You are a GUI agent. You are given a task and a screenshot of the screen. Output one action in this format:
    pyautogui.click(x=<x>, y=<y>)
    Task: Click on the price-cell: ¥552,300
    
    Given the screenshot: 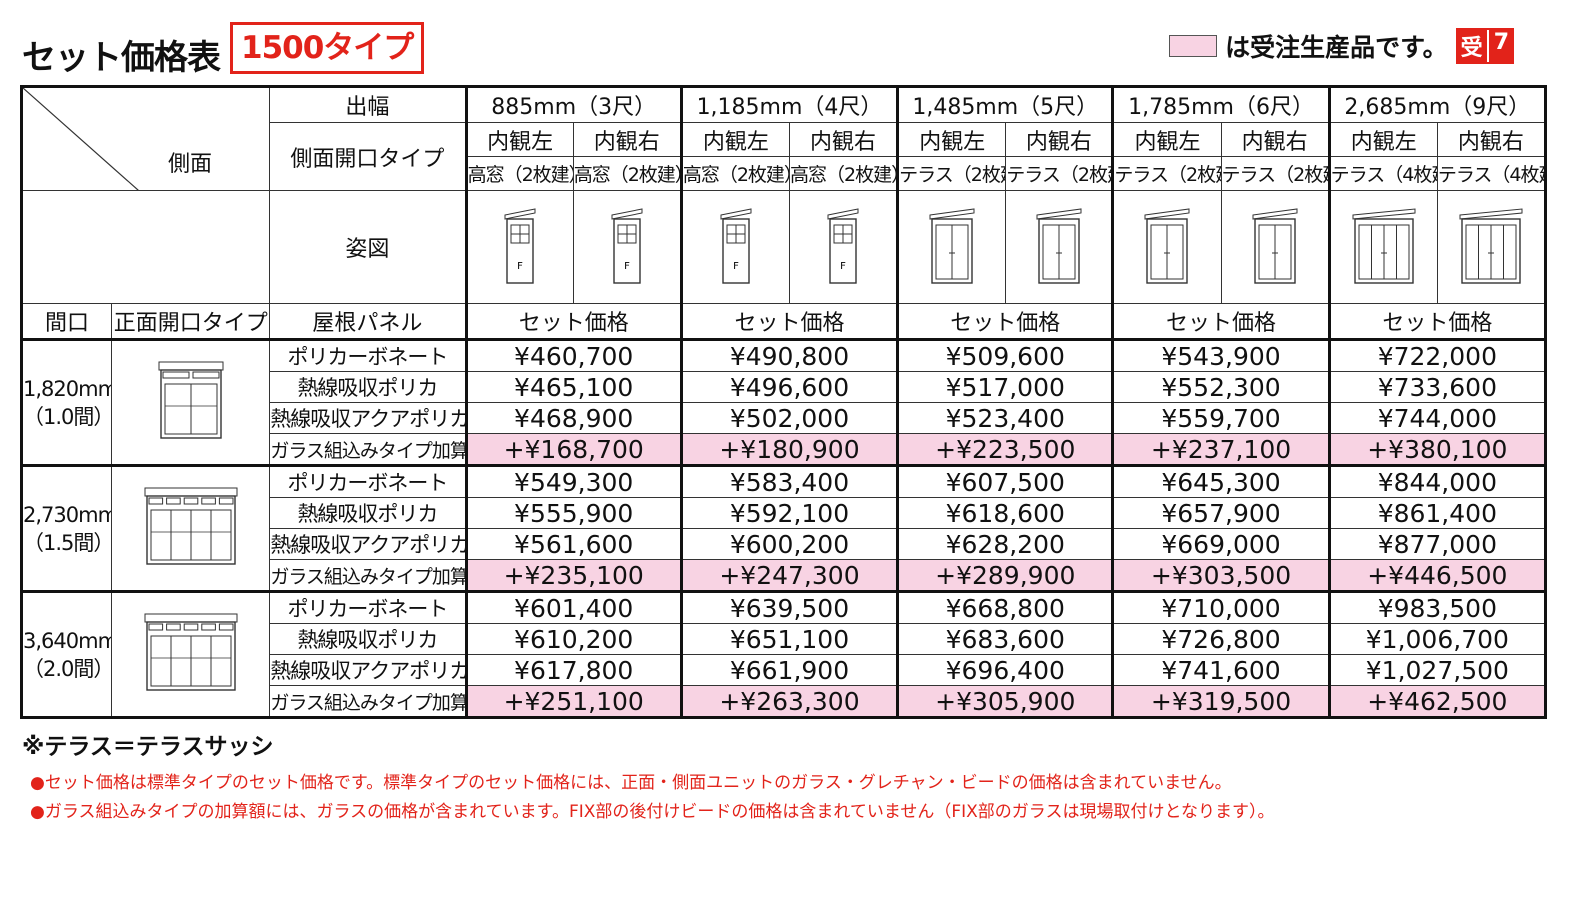 What is the action you would take?
    pyautogui.click(x=1220, y=387)
    